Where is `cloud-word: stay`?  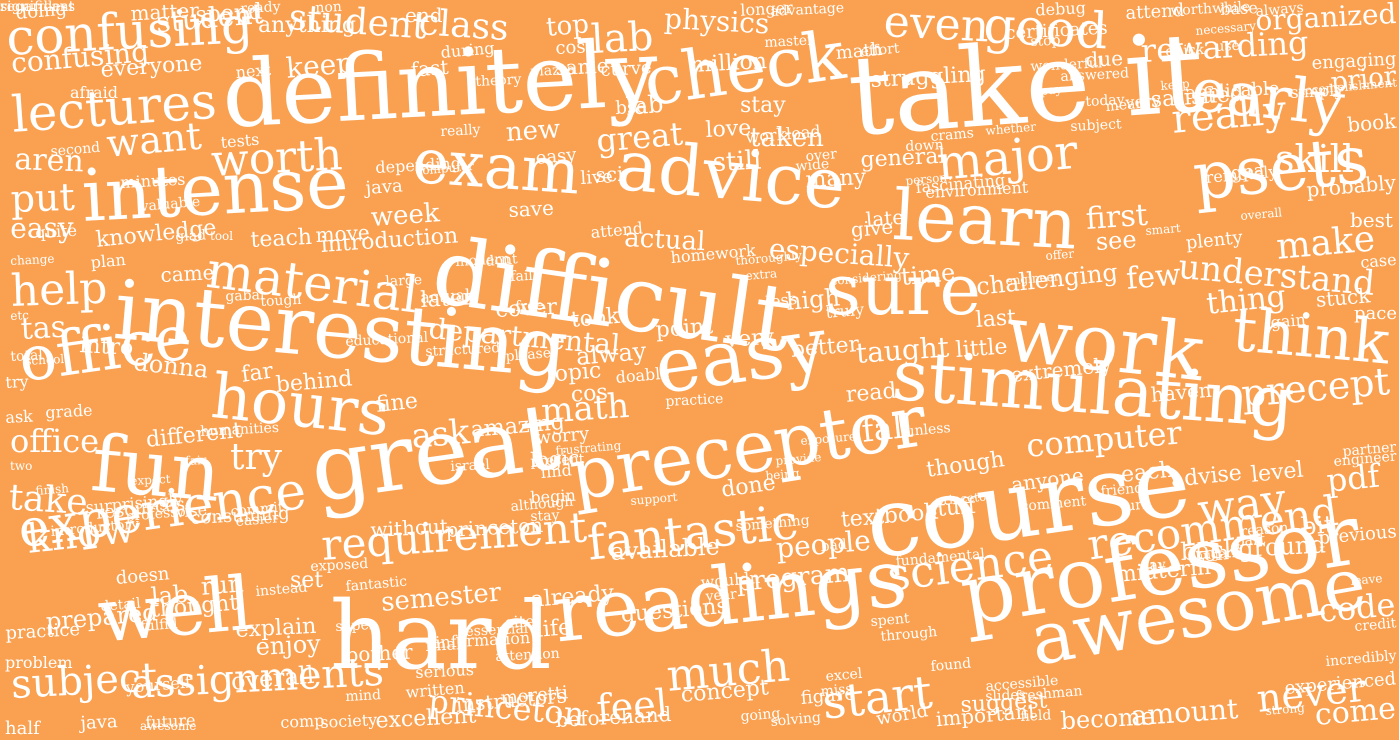
cloud-word: stay is located at coordinates (763, 105).